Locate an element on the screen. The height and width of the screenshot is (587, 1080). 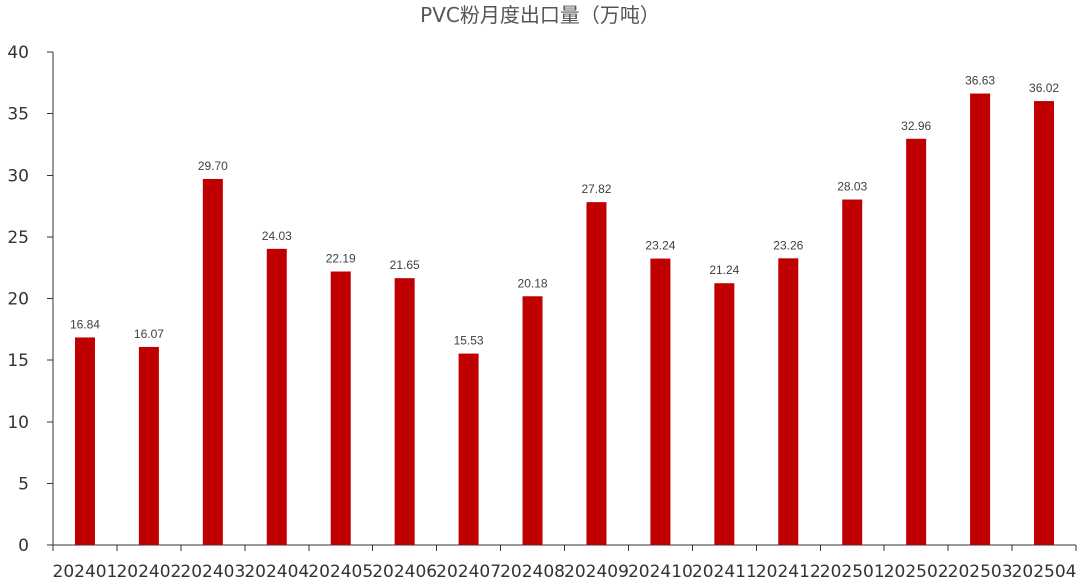
bar-value-label: 20.18 is located at coordinates (533, 283).